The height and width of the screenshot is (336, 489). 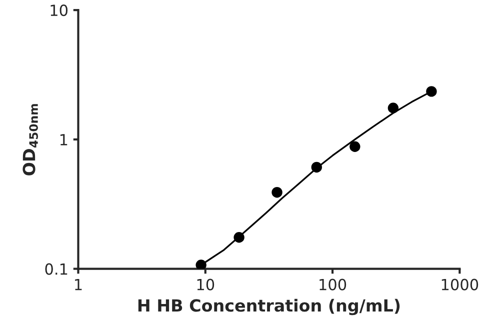 What do you see at coordinates (333, 284) in the screenshot?
I see `x-tick-label: 100` at bounding box center [333, 284].